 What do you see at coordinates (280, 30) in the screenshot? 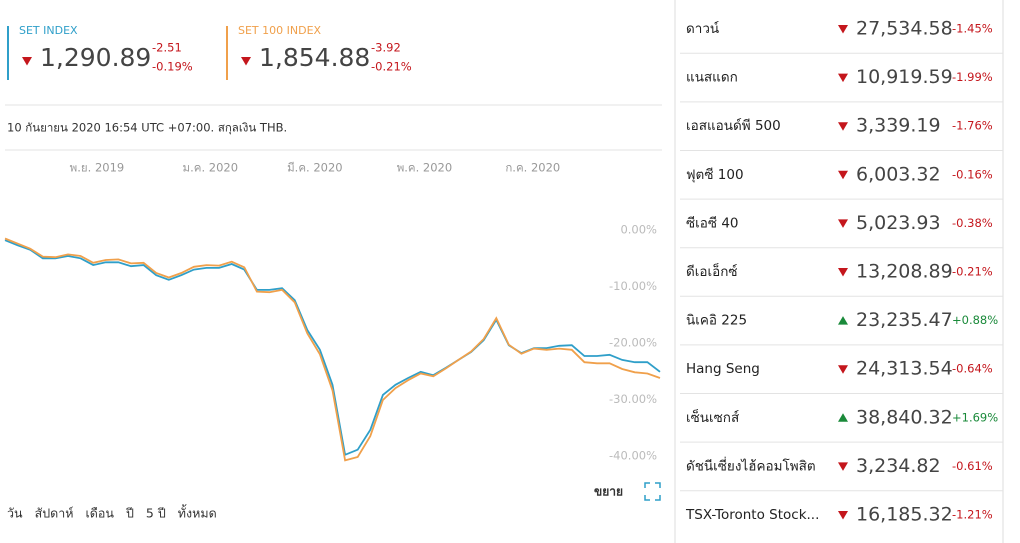
I see `index-name: SET 100 INDEX` at bounding box center [280, 30].